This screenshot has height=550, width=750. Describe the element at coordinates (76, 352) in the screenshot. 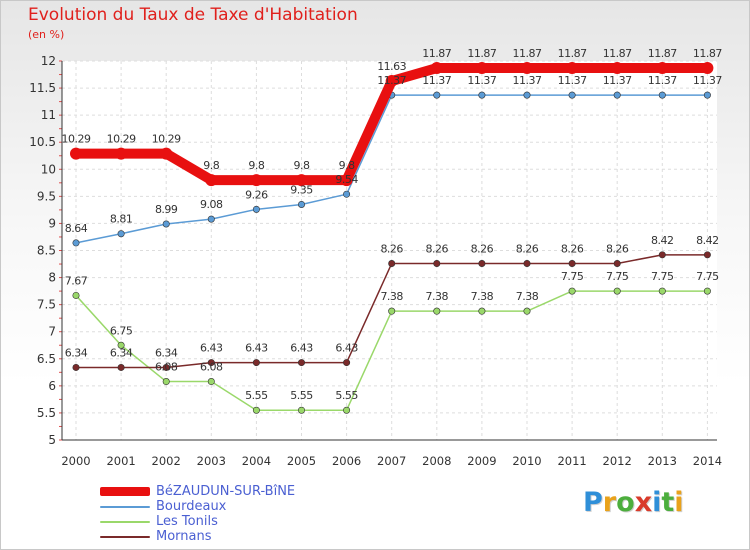

I see `data-label: 6.34` at that location.